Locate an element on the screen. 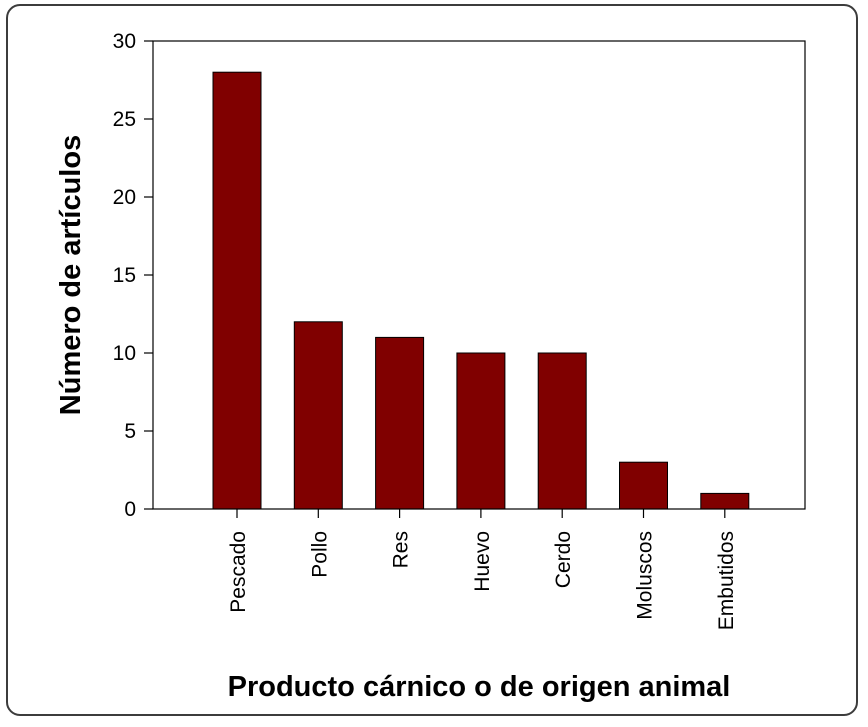 The height and width of the screenshot is (727, 868). bar-pescado is located at coordinates (237, 290).